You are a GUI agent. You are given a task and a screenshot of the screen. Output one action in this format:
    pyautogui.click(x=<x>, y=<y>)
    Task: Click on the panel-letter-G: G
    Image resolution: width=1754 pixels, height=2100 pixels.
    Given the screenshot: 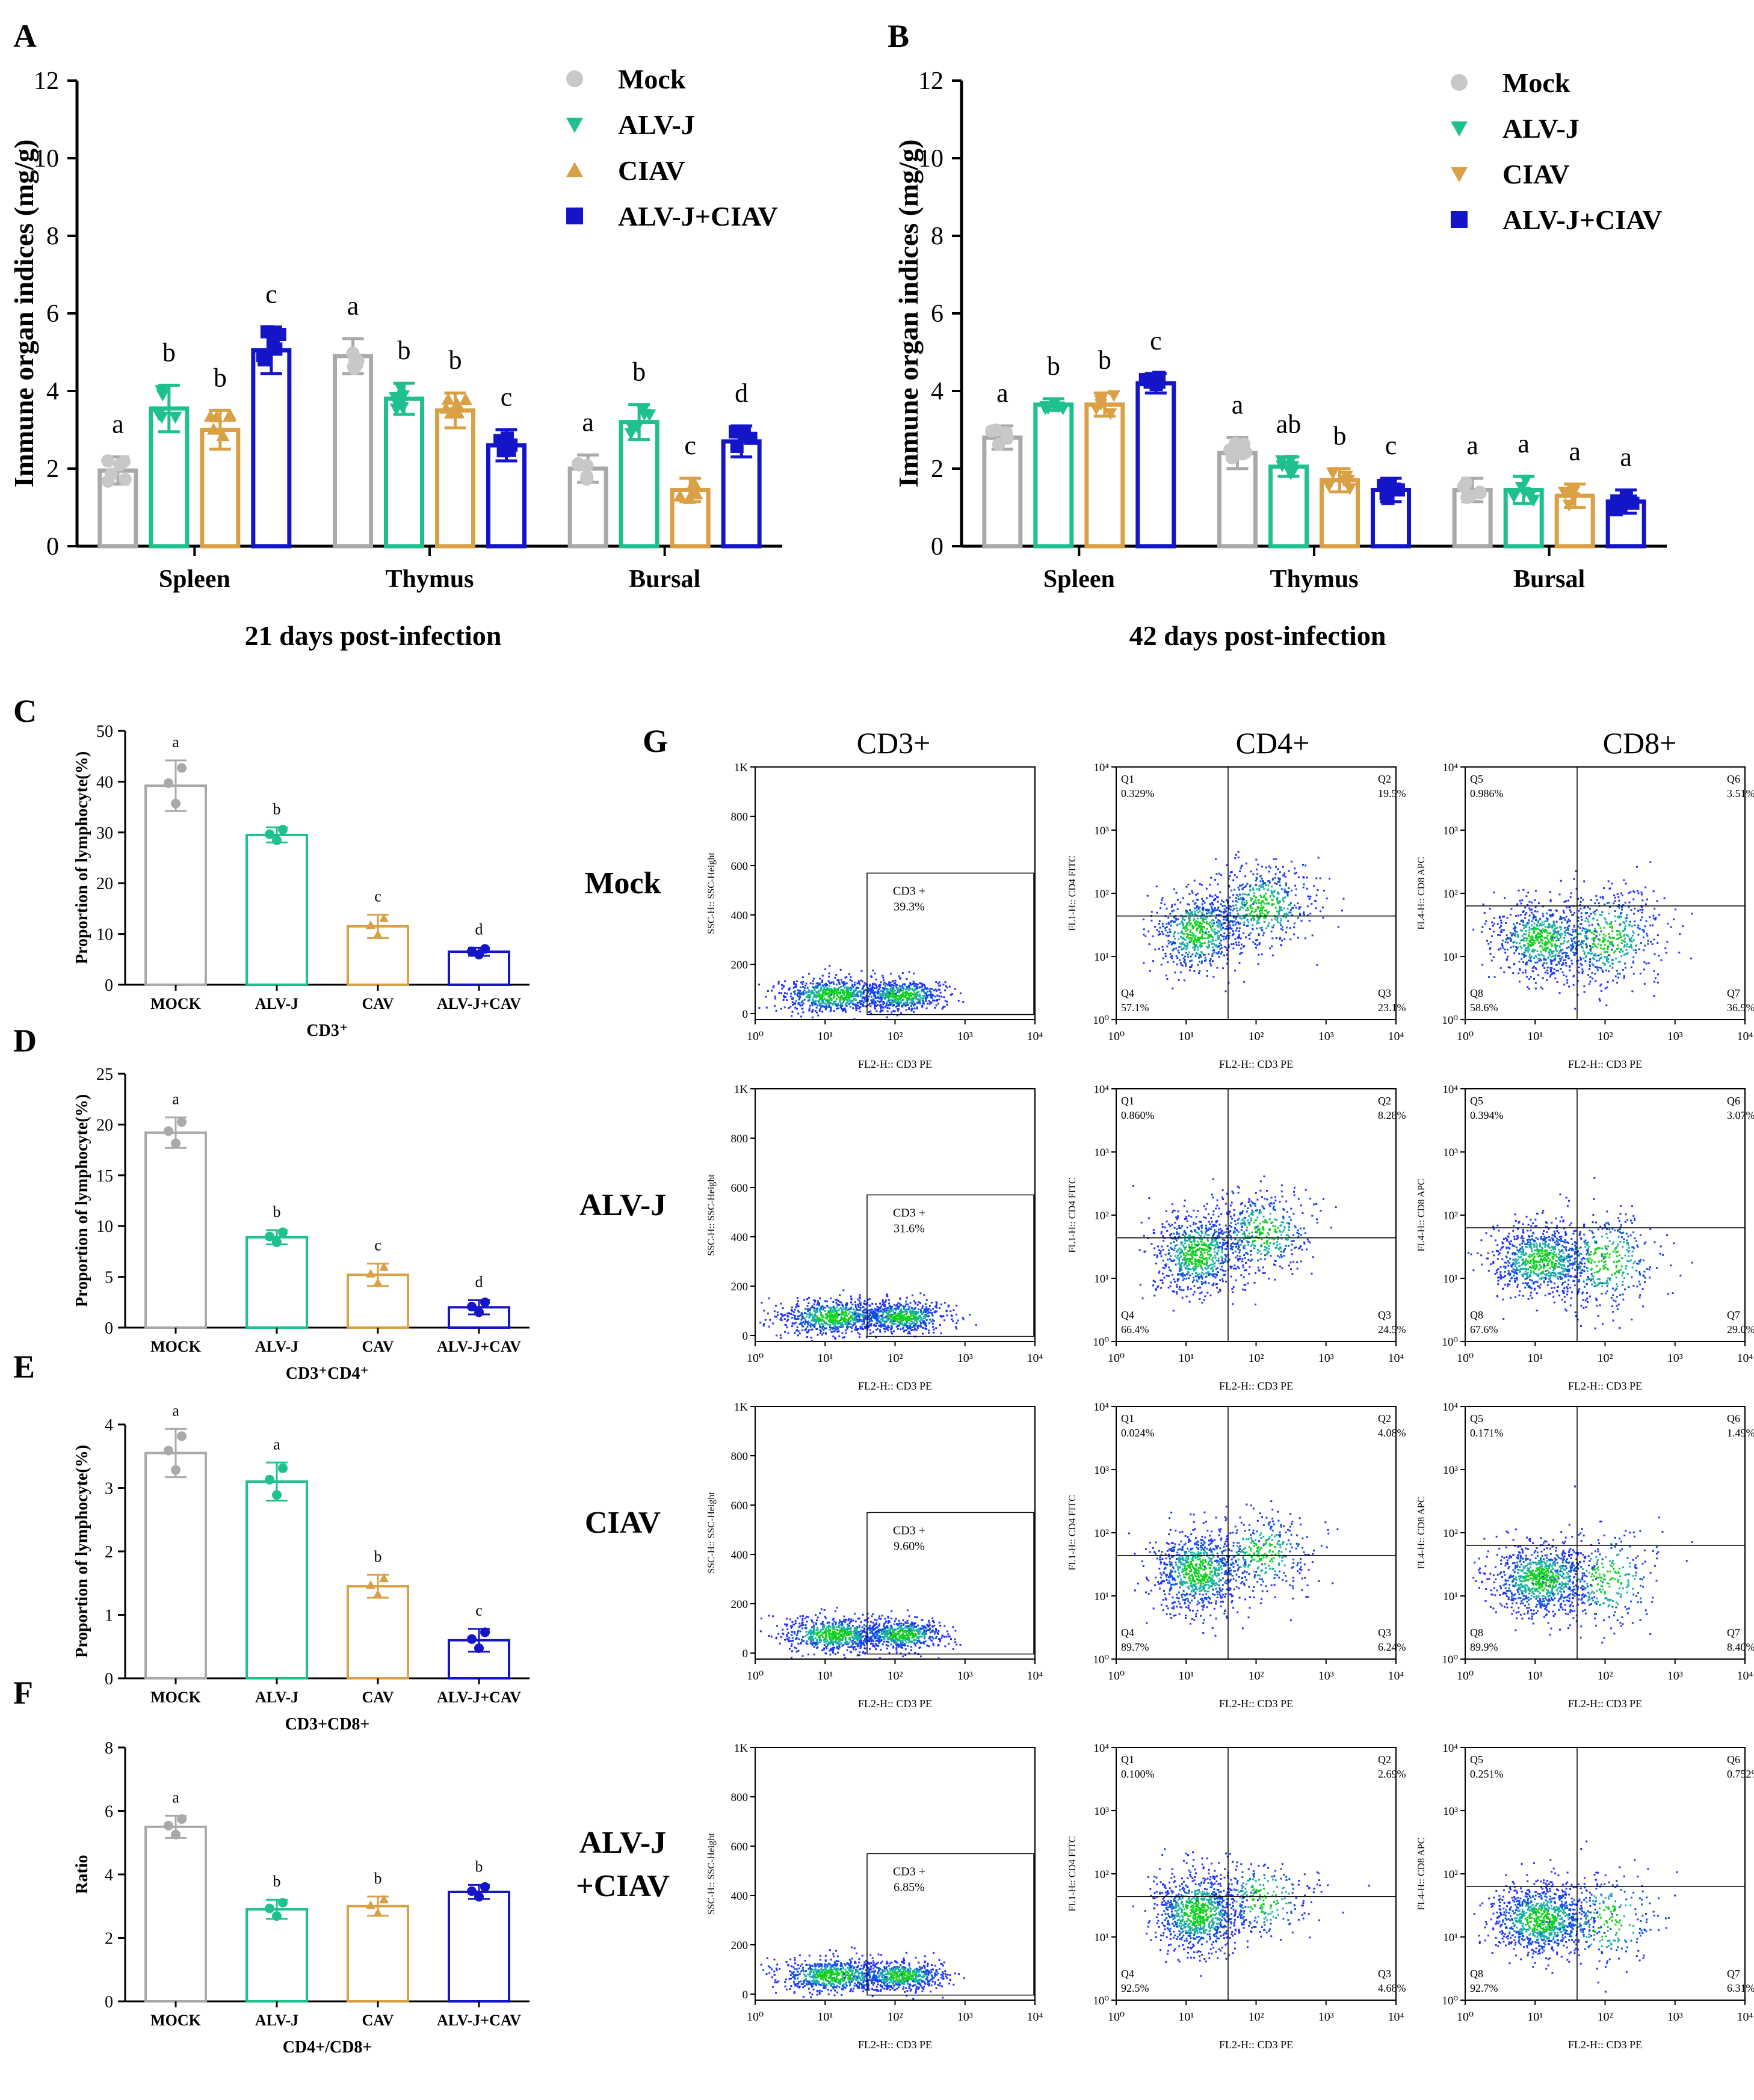 What is the action you would take?
    pyautogui.click(x=655, y=741)
    